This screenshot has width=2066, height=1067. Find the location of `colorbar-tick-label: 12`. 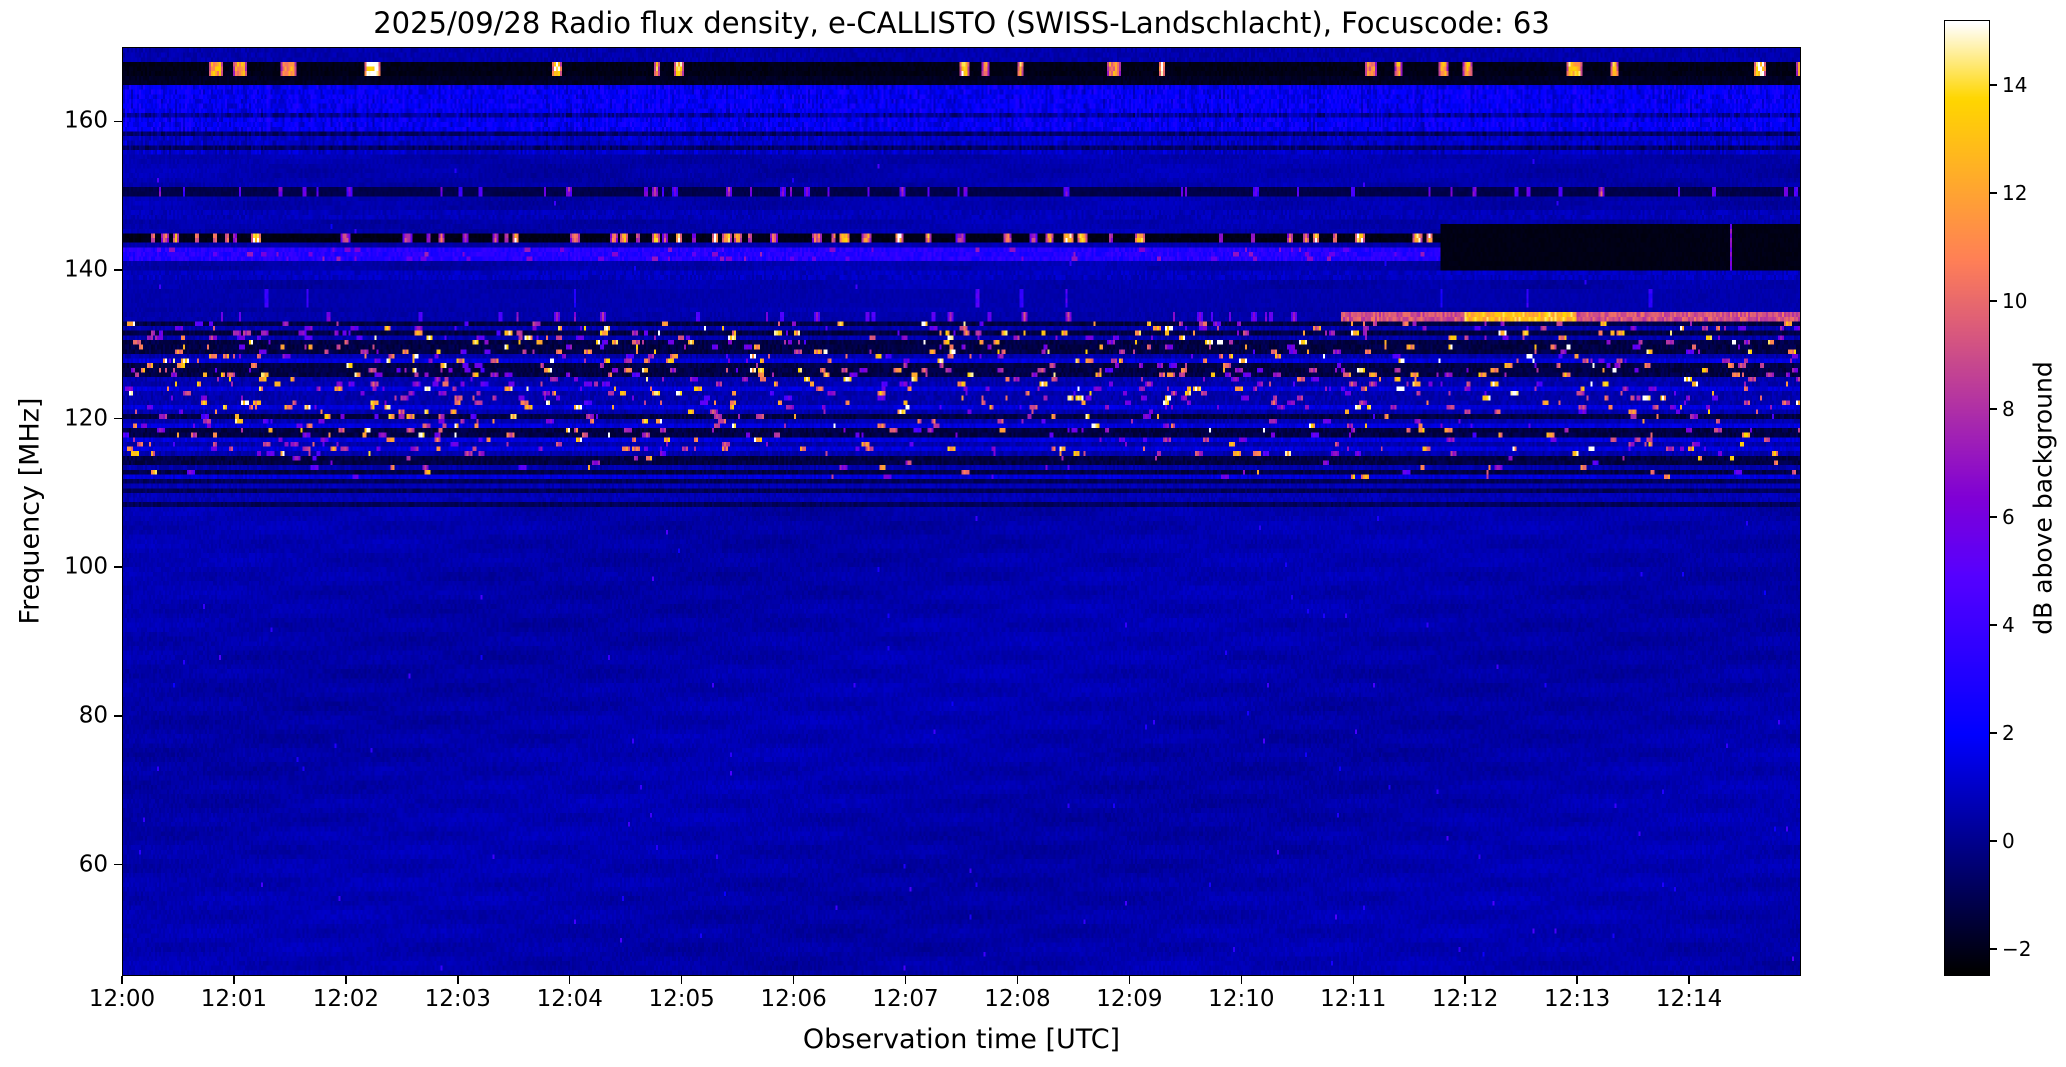

colorbar-tick-label: 12 is located at coordinates (2015, 192).